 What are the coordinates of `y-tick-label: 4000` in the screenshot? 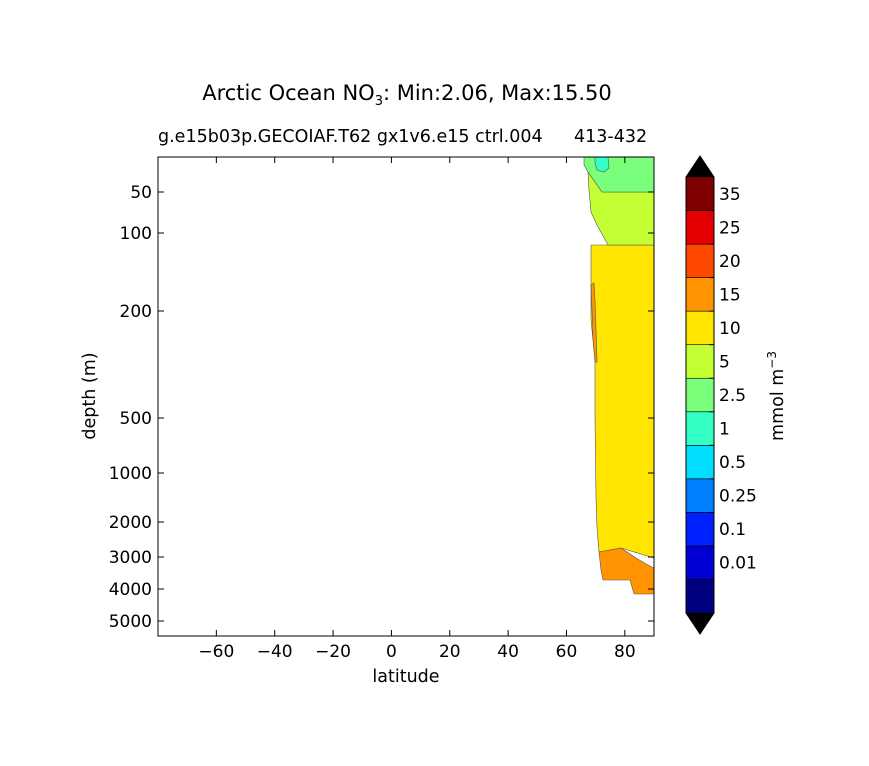 It's located at (130, 590).